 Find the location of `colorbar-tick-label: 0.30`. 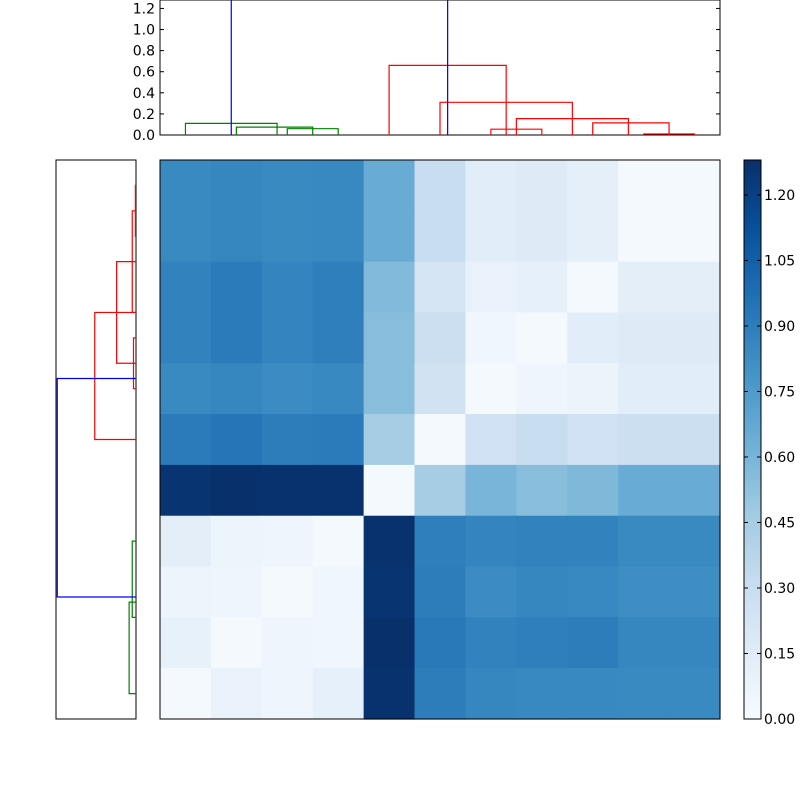

colorbar-tick-label: 0.30 is located at coordinates (779, 589).